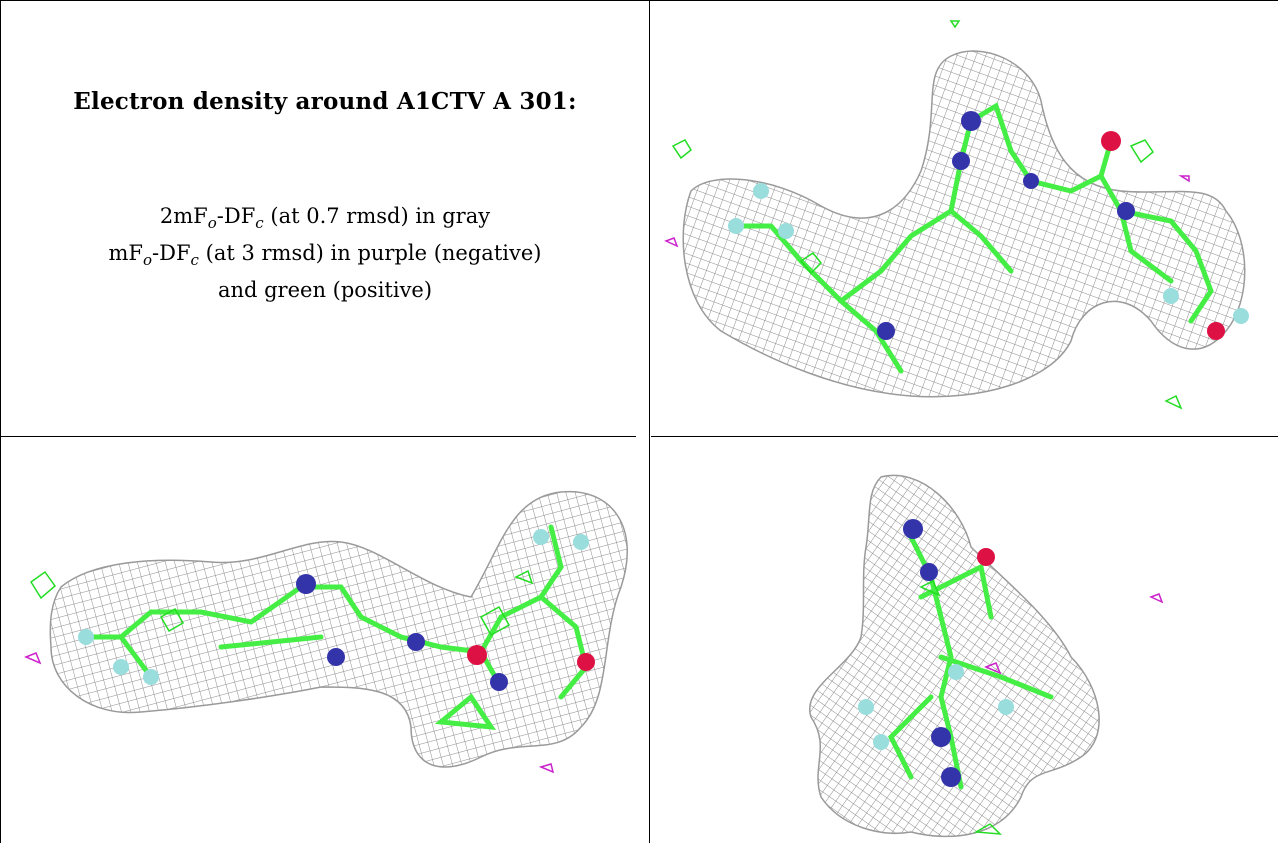 Image resolution: width=1278 pixels, height=843 pixels. I want to click on atoms-front, so click(988, 225).